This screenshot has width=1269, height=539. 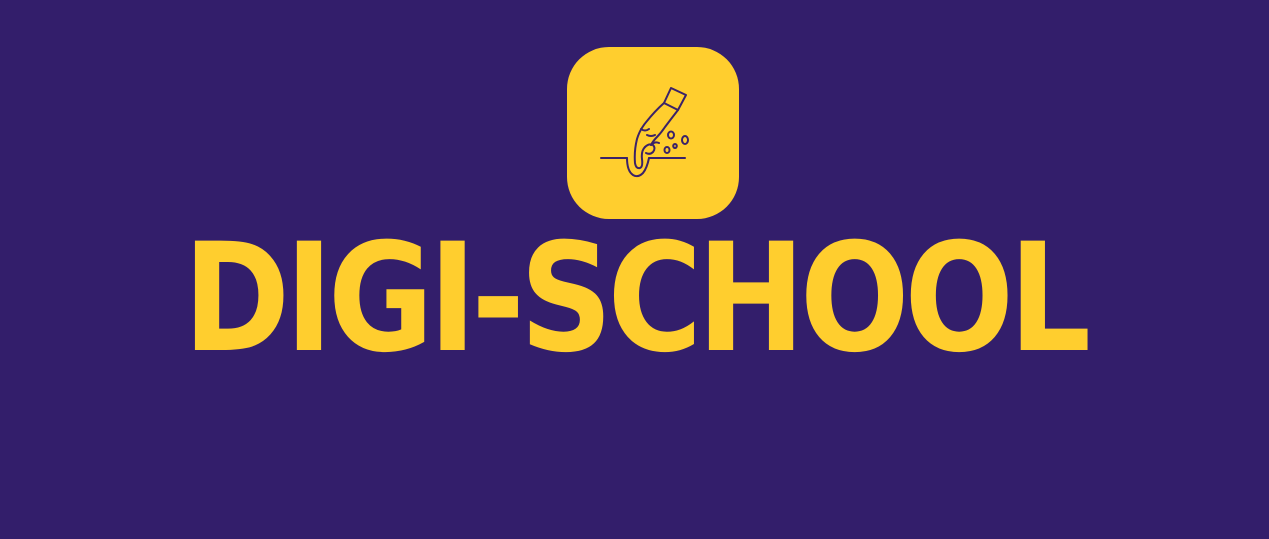 I want to click on hand-planting-seed-icon, so click(x=644, y=132).